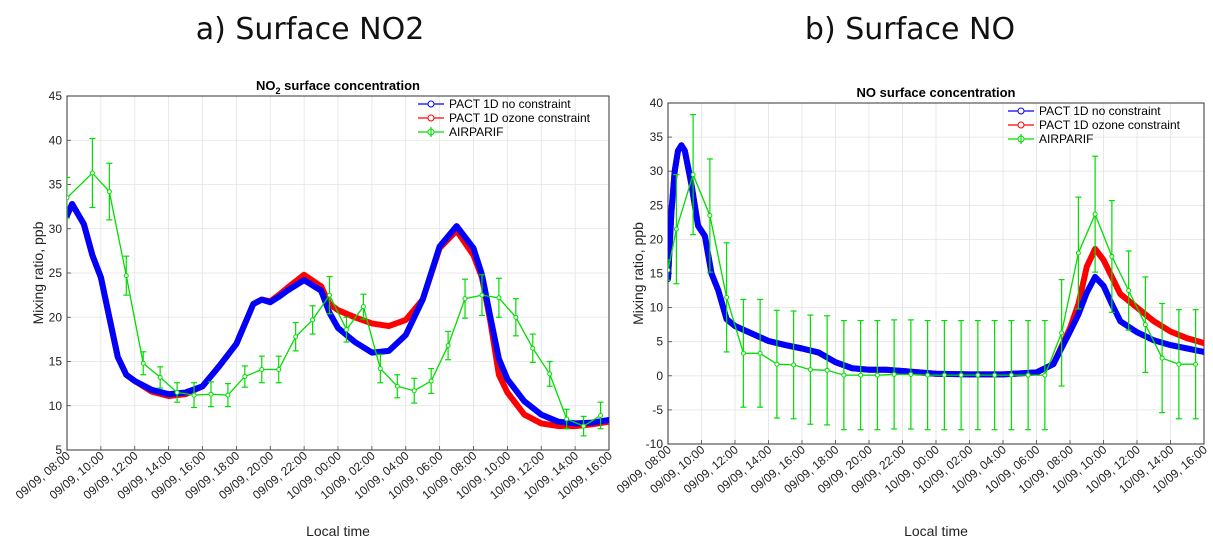  Describe the element at coordinates (56, 96) in the screenshot. I see `y-tick-label: 45` at that location.